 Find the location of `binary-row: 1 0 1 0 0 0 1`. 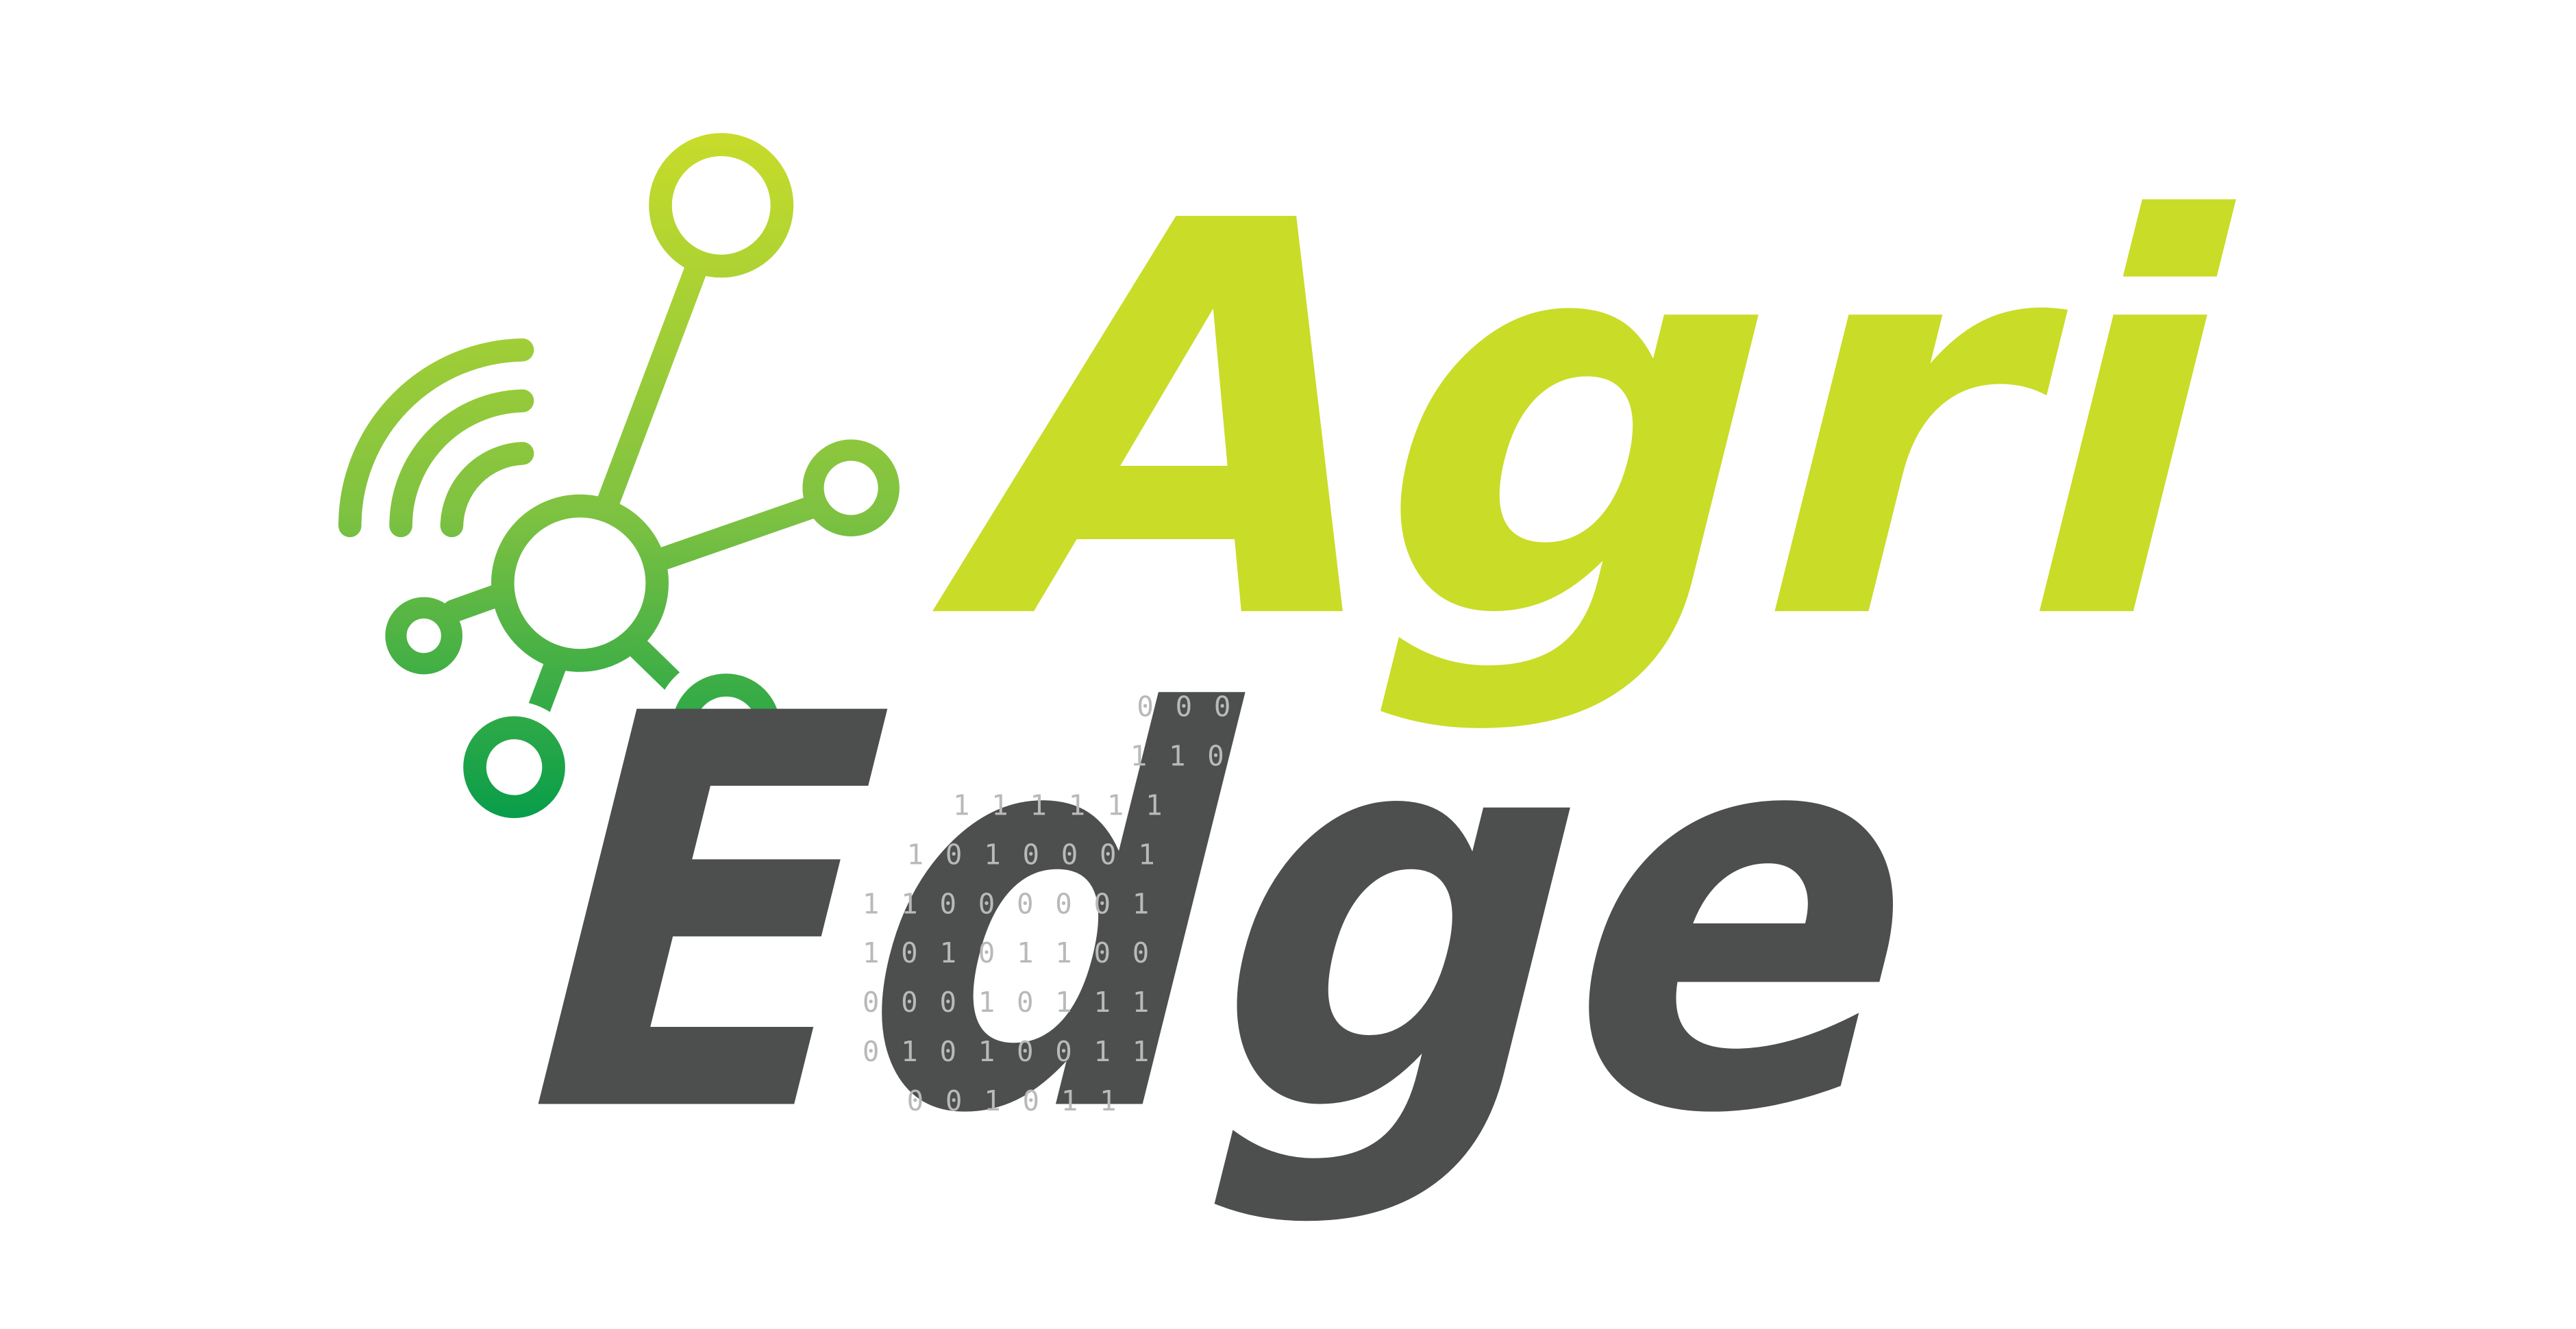

binary-row: 1 0 1 0 0 0 1 is located at coordinates (1032, 854).